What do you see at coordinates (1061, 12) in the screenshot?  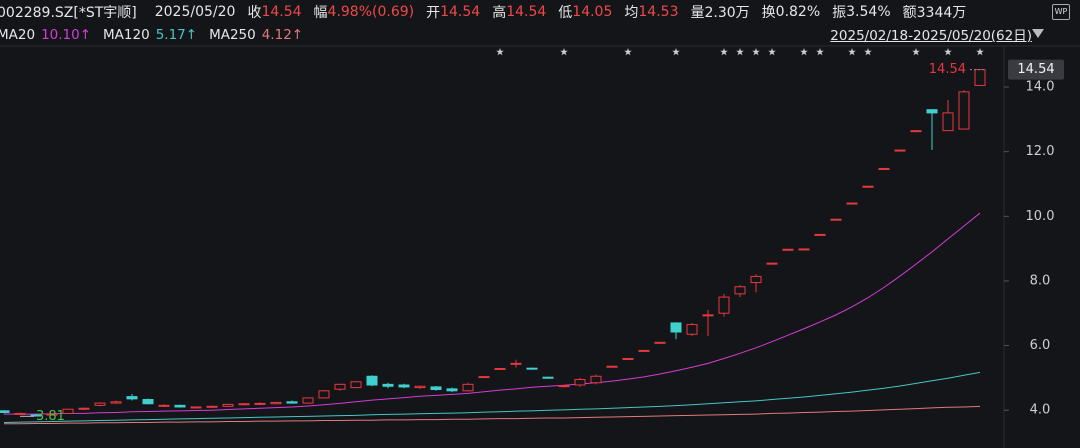 I see `icon: WP` at bounding box center [1061, 12].